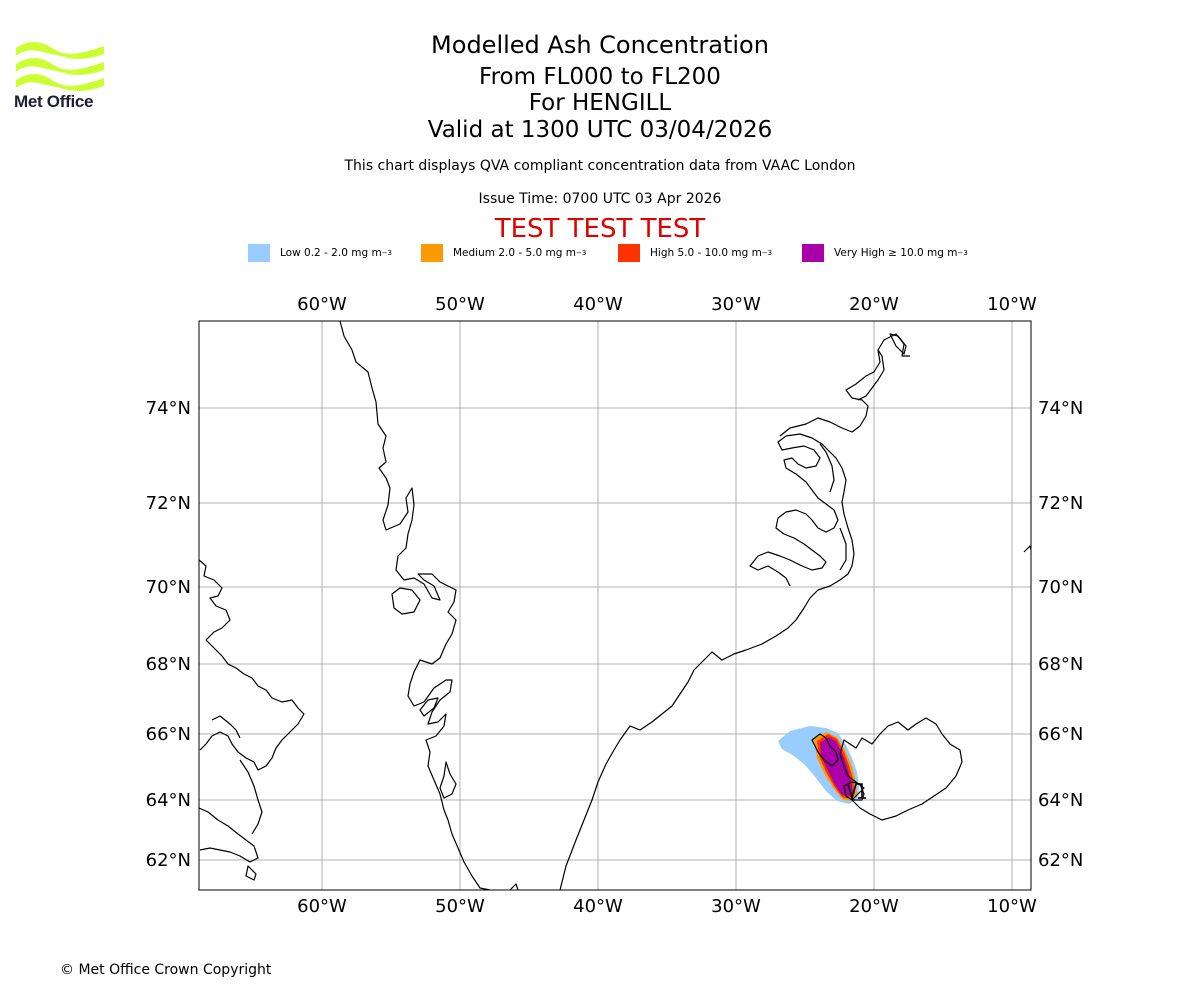 The height and width of the screenshot is (1000, 1200). I want to click on lat-tick-right: 72°N, so click(1060, 503).